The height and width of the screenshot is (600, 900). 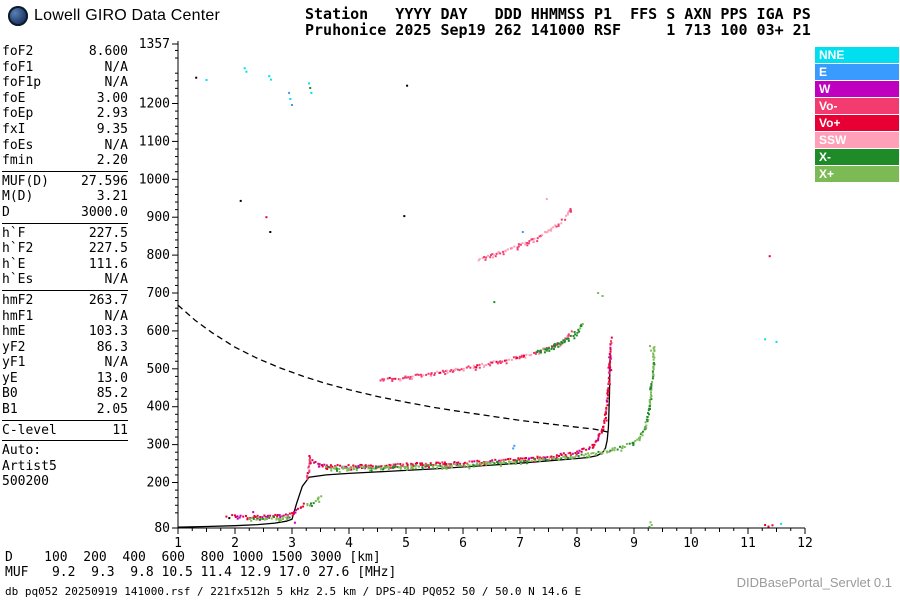 I want to click on series-e-trace-x, so click(x=269, y=518).